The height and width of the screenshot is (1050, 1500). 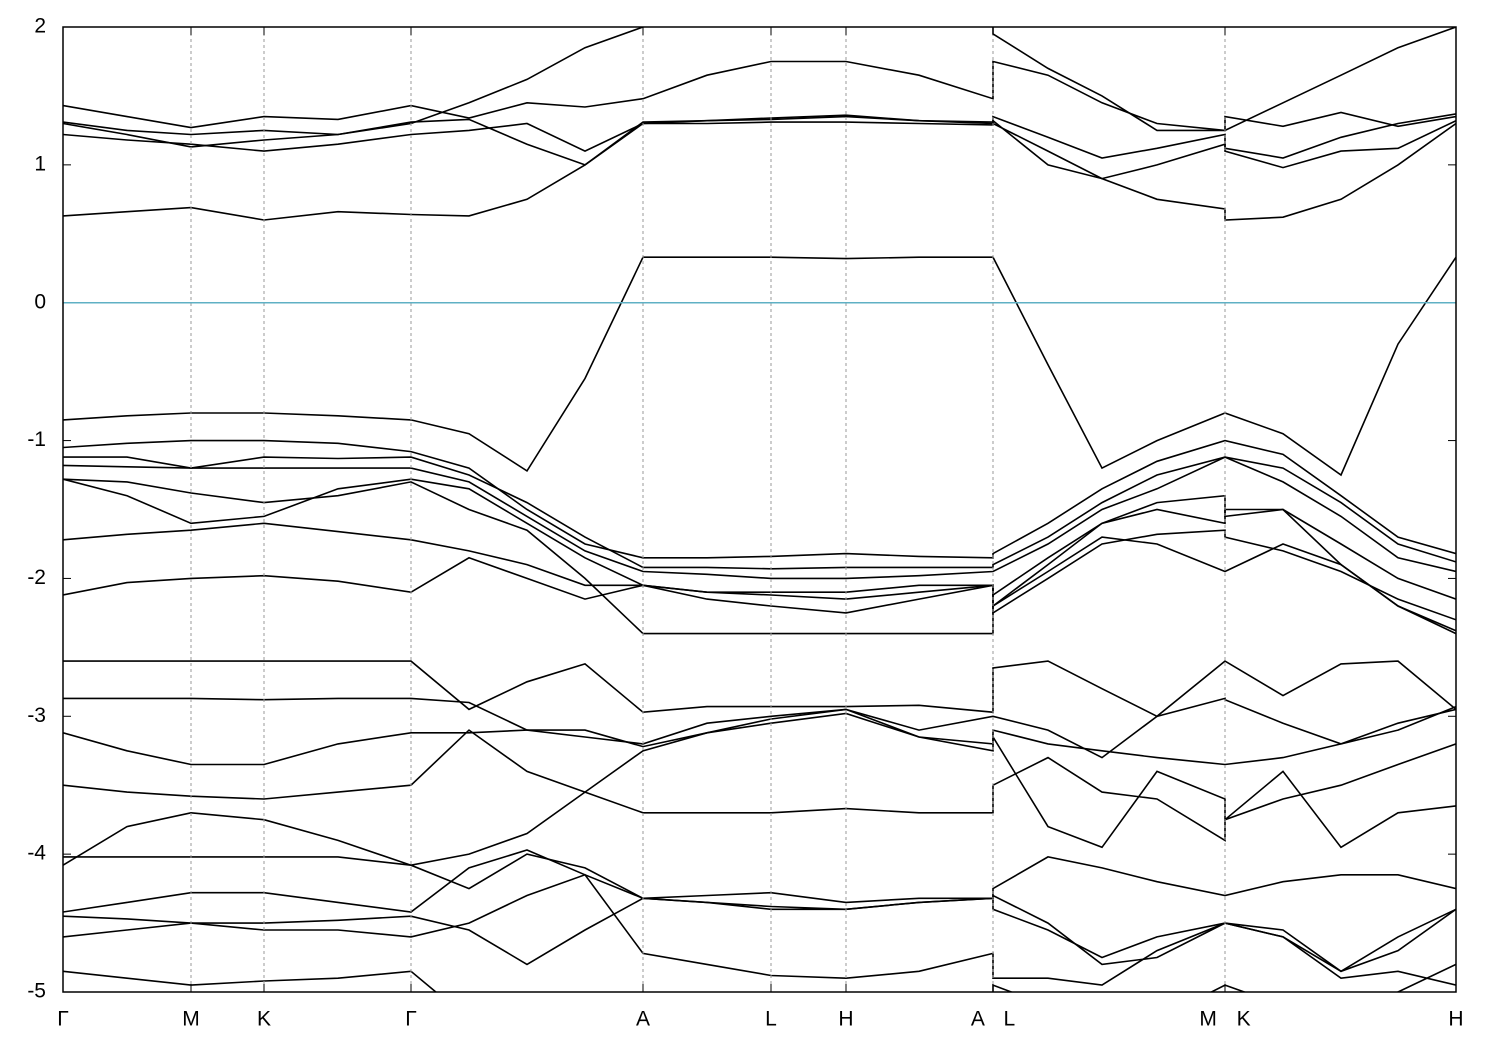 I want to click on x-tick-label: K, so click(x=264, y=1019).